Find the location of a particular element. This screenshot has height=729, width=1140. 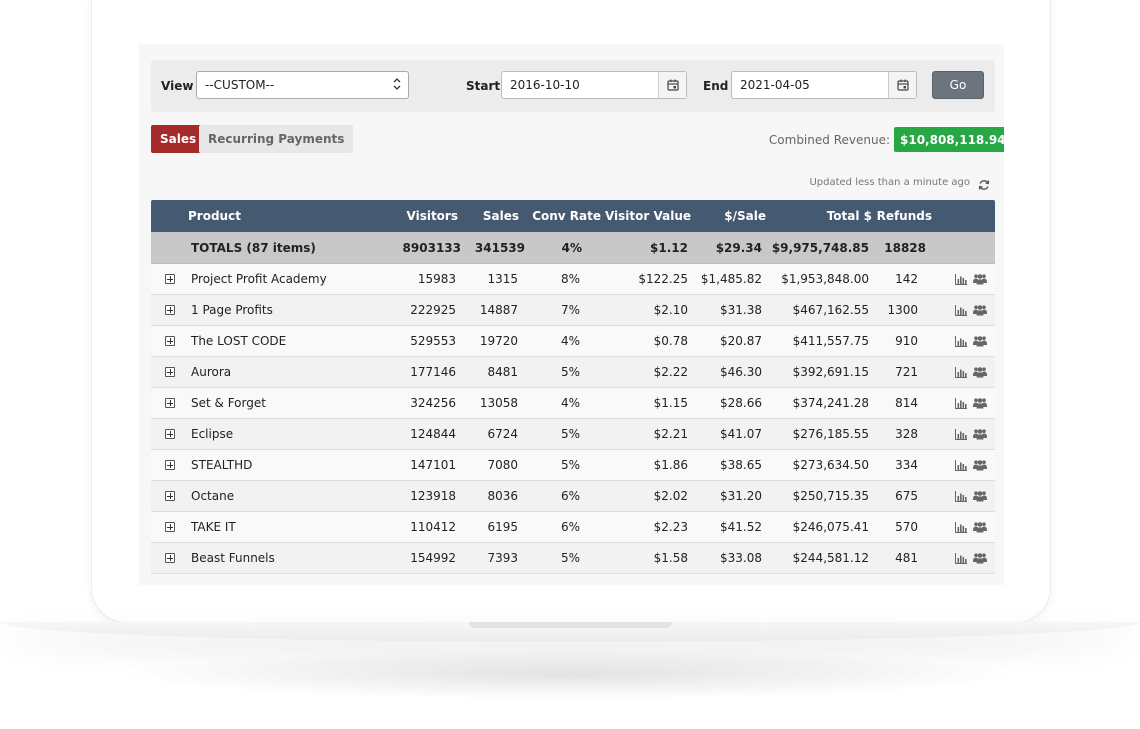

visitors-cell: 110412 is located at coordinates (433, 527).